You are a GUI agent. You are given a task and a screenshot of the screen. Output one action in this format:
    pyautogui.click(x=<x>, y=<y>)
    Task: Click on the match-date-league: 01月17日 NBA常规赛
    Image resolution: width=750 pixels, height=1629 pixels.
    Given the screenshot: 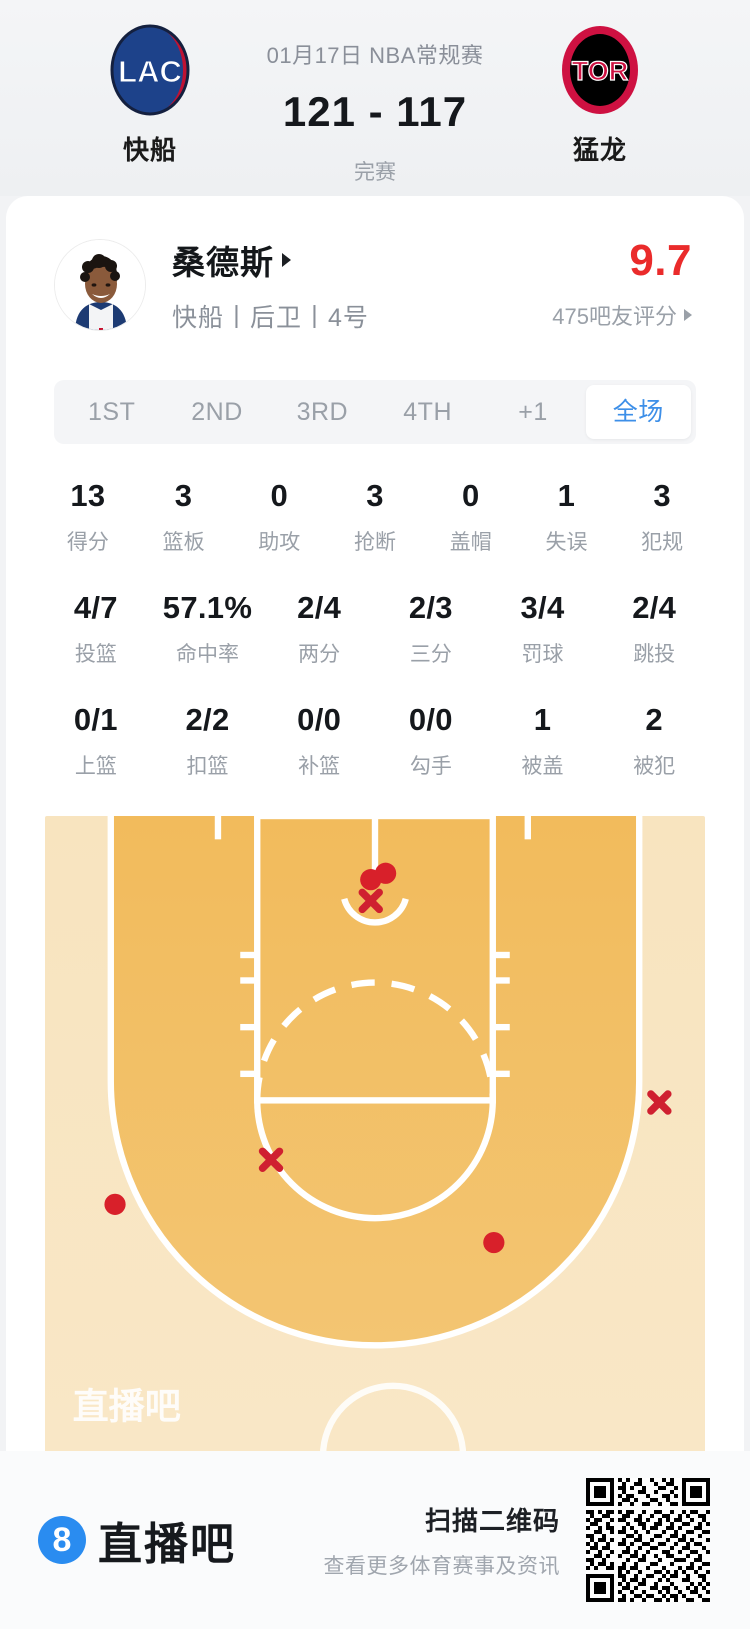 What is the action you would take?
    pyautogui.click(x=375, y=55)
    